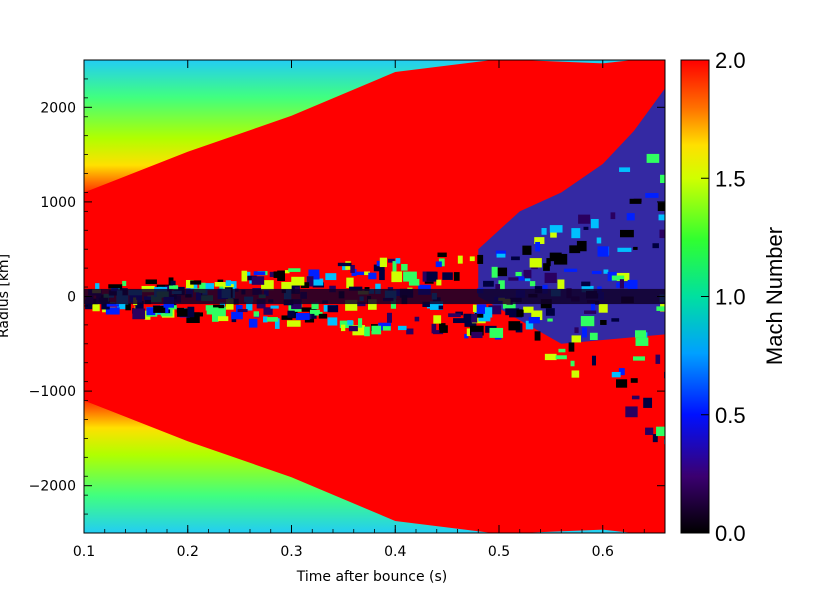  I want to click on y-tick-label: 1000, so click(58, 203).